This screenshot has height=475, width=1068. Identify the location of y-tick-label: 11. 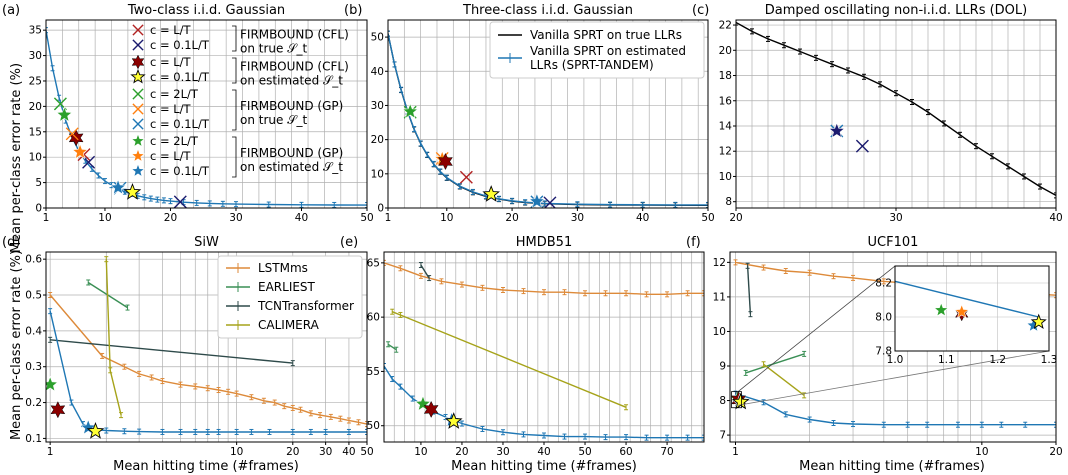
(719, 297).